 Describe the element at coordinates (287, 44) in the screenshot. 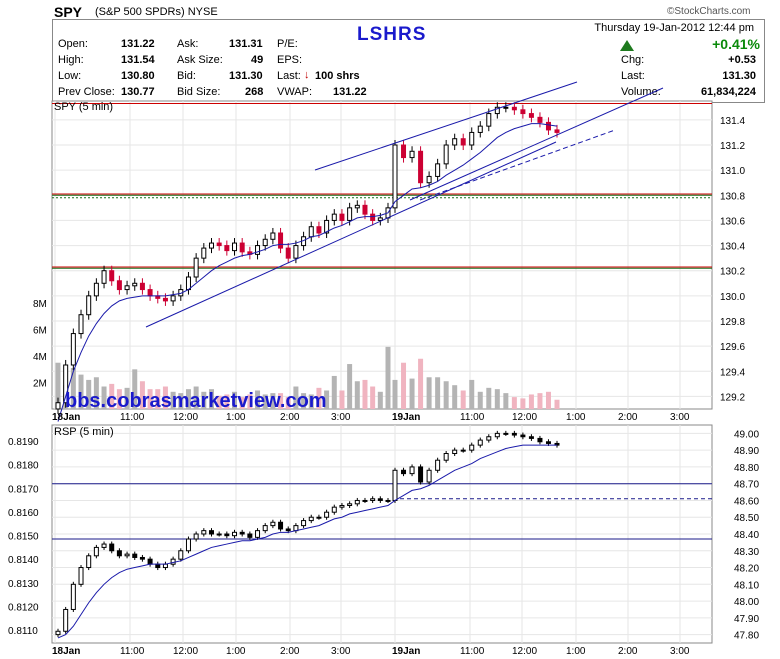

I see `pe-label: P/E:` at that location.